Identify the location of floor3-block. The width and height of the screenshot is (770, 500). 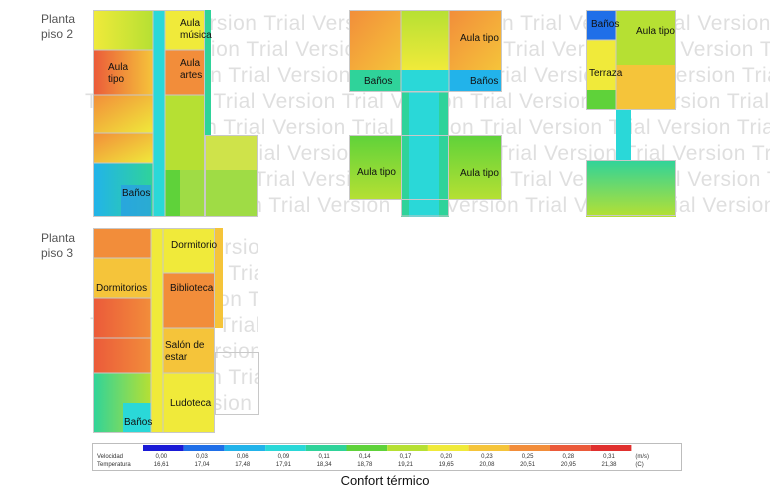
(176, 330).